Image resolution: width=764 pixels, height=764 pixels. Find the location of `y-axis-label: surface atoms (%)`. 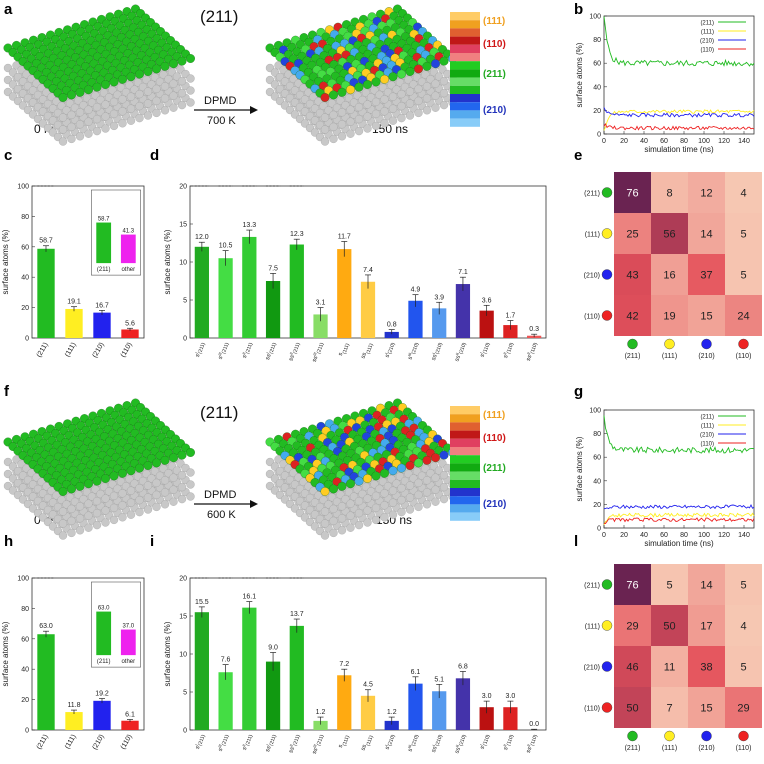

y-axis-label: surface atoms (%) is located at coordinates (579, 468).